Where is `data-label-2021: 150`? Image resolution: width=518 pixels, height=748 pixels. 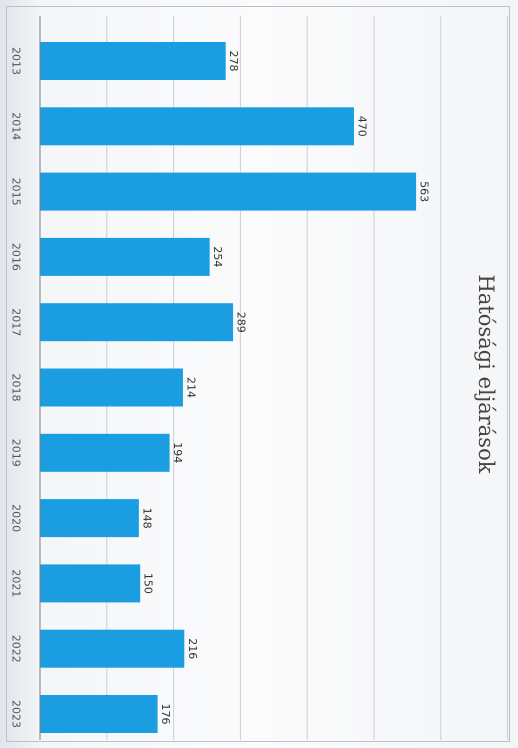 data-label-2021: 150 is located at coordinates (148, 583).